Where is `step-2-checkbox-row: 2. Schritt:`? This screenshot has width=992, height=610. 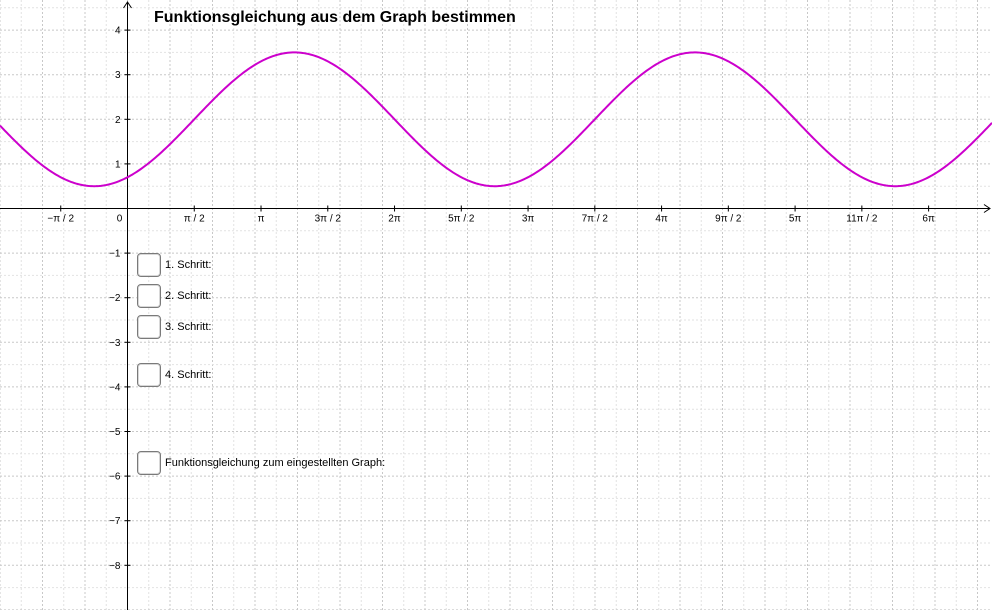 step-2-checkbox-row: 2. Schritt: is located at coordinates (174, 296).